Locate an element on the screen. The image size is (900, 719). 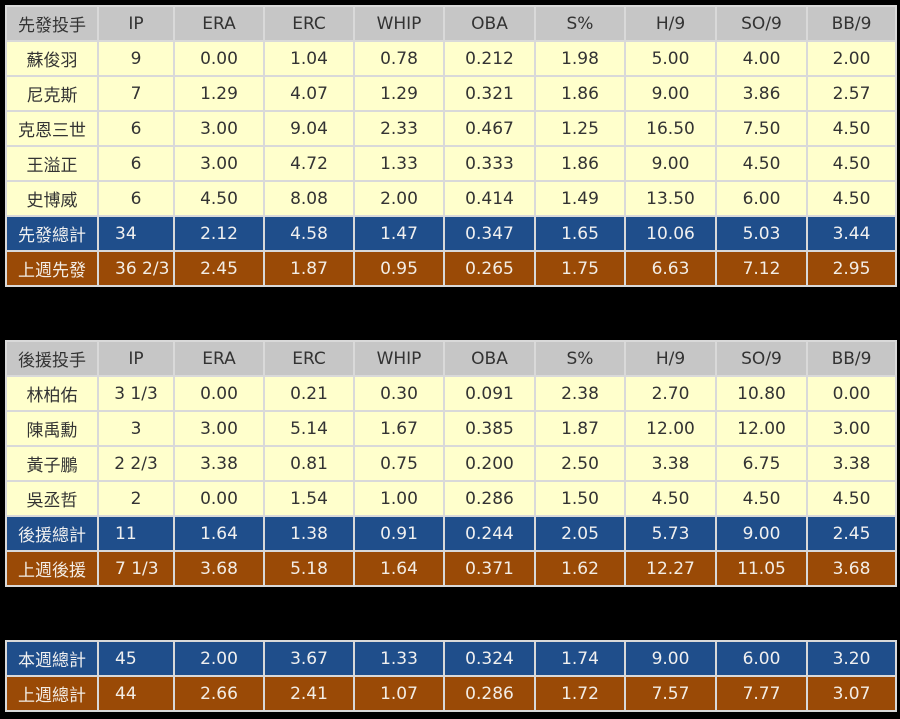
stat-cell: 1.33 is located at coordinates (399, 658).